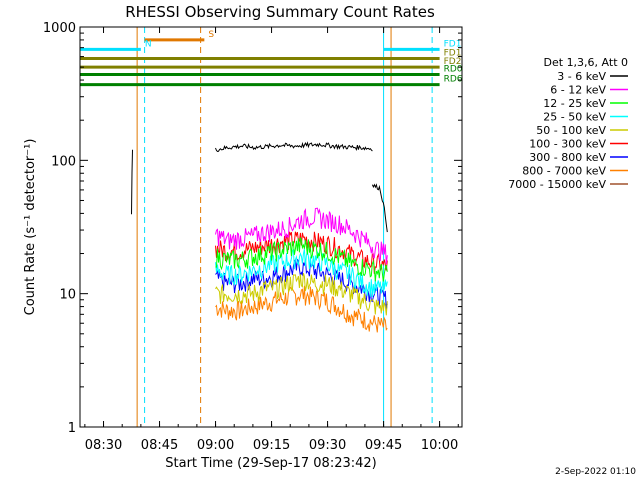  I want to click on x-axis-label: Start Time (29-Sep-17 08:23:42), so click(270, 463).